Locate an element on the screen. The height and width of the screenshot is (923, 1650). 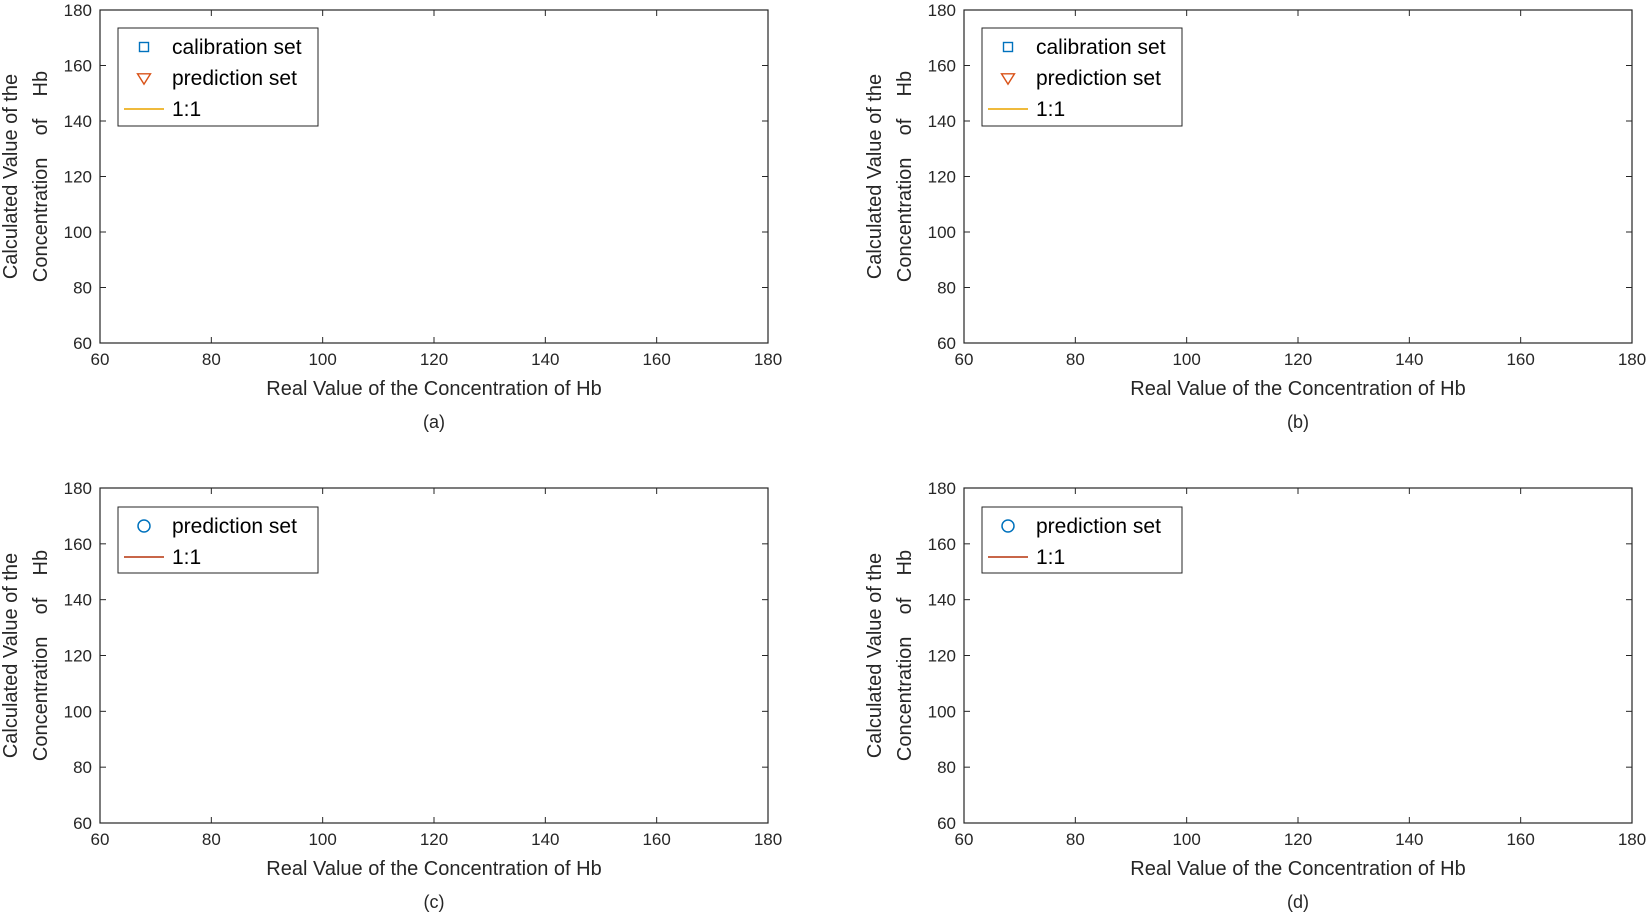
panel-caption: (c) is located at coordinates (434, 902).